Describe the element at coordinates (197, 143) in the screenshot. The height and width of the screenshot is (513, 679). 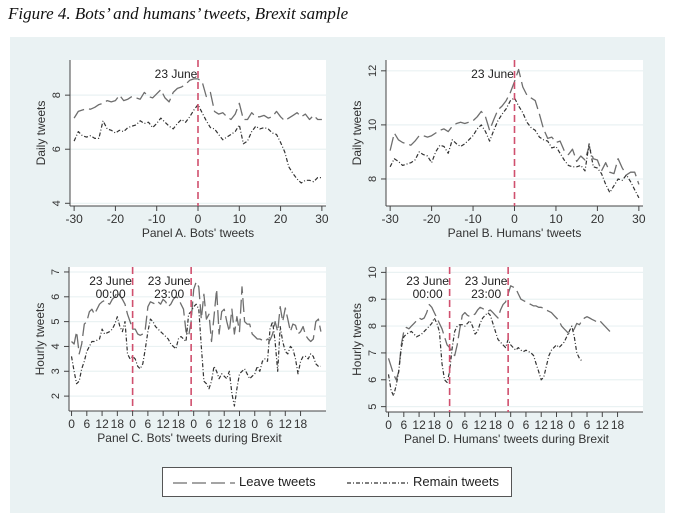
I see `panel-a-series-remain` at that location.